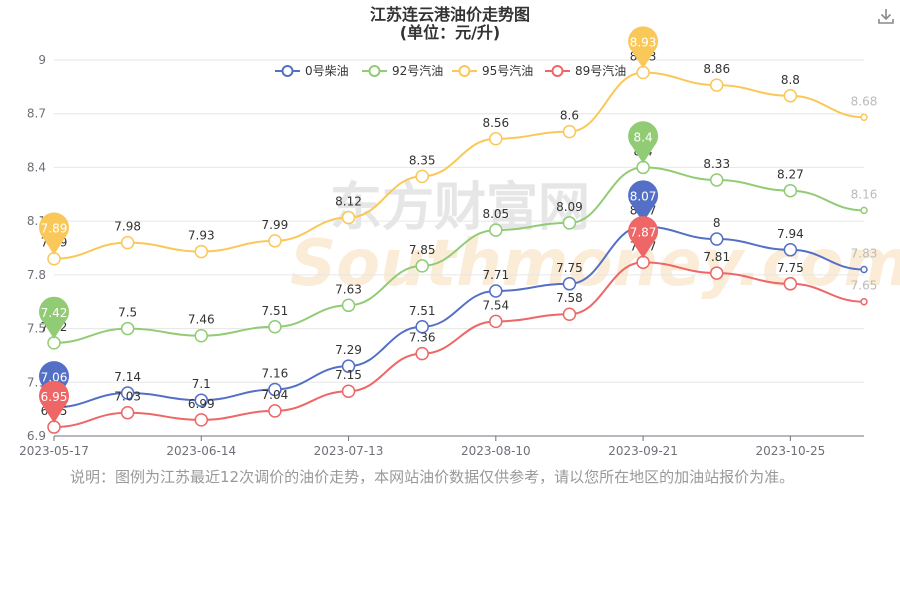 The width and height of the screenshot is (900, 600). I want to click on chart-title: 江苏连云港油价走势图, so click(450, 14).